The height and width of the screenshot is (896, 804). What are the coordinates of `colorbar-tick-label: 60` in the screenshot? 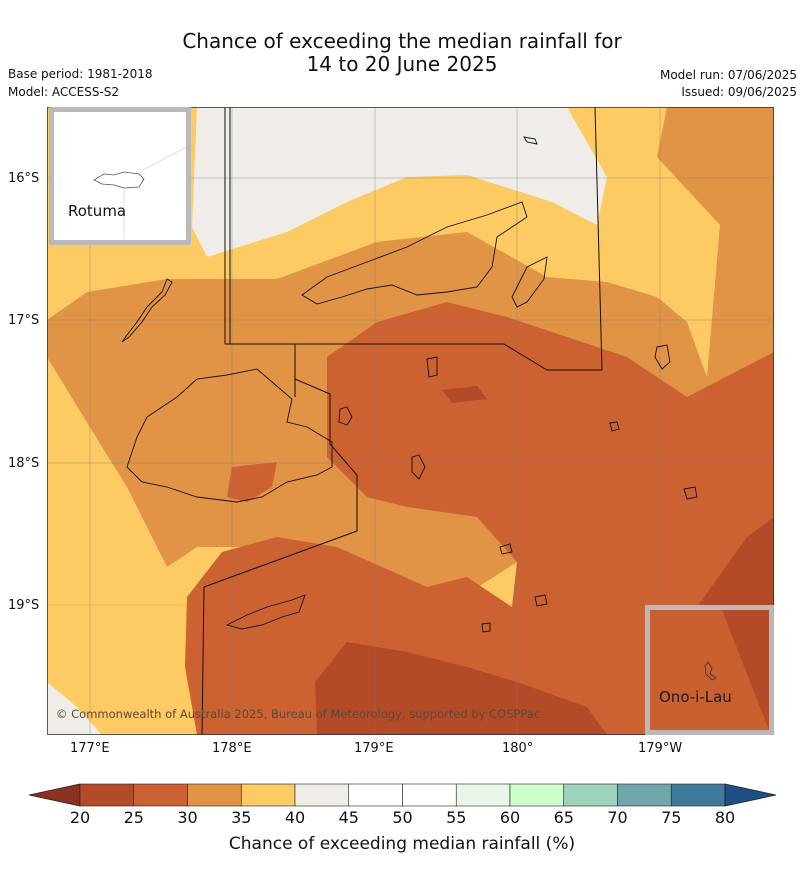 It's located at (510, 817).